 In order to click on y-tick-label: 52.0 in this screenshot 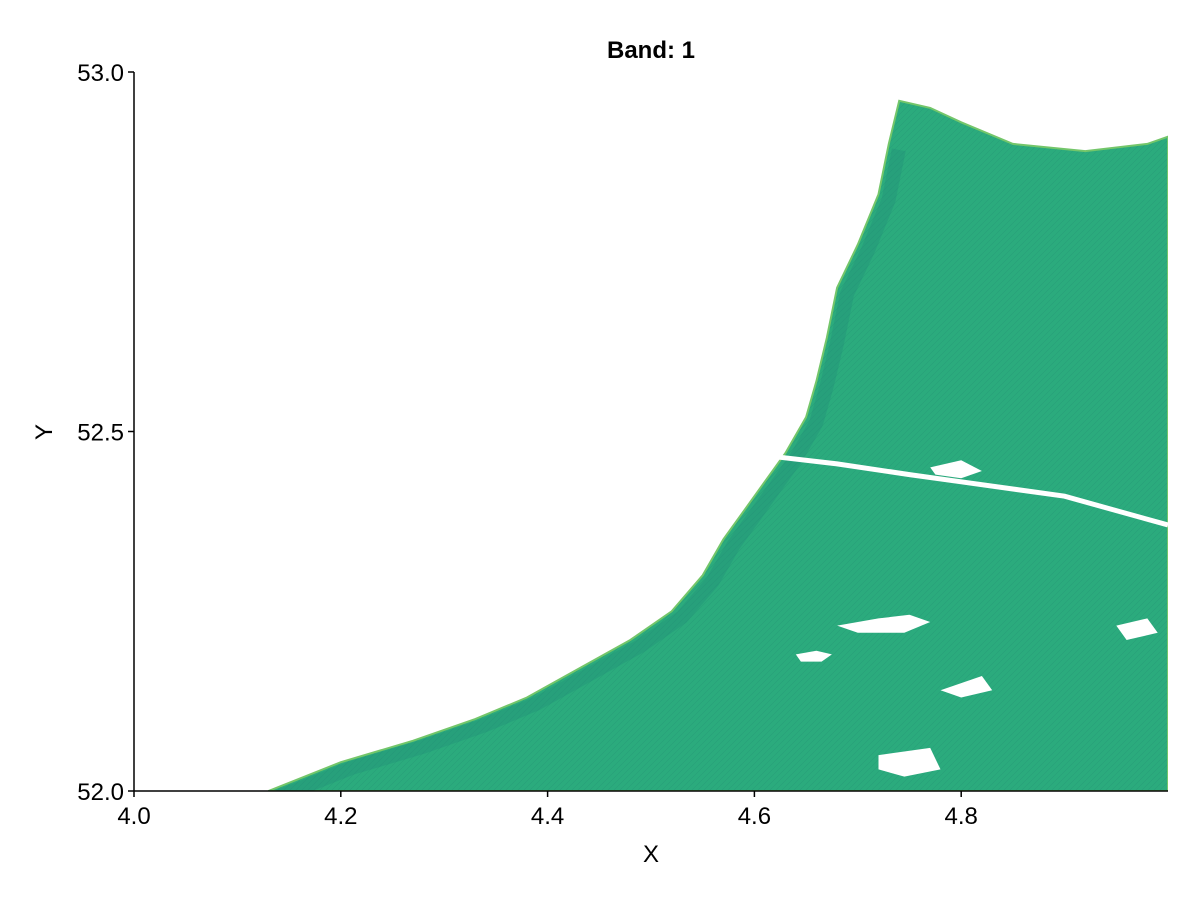, I will do `click(100, 792)`.